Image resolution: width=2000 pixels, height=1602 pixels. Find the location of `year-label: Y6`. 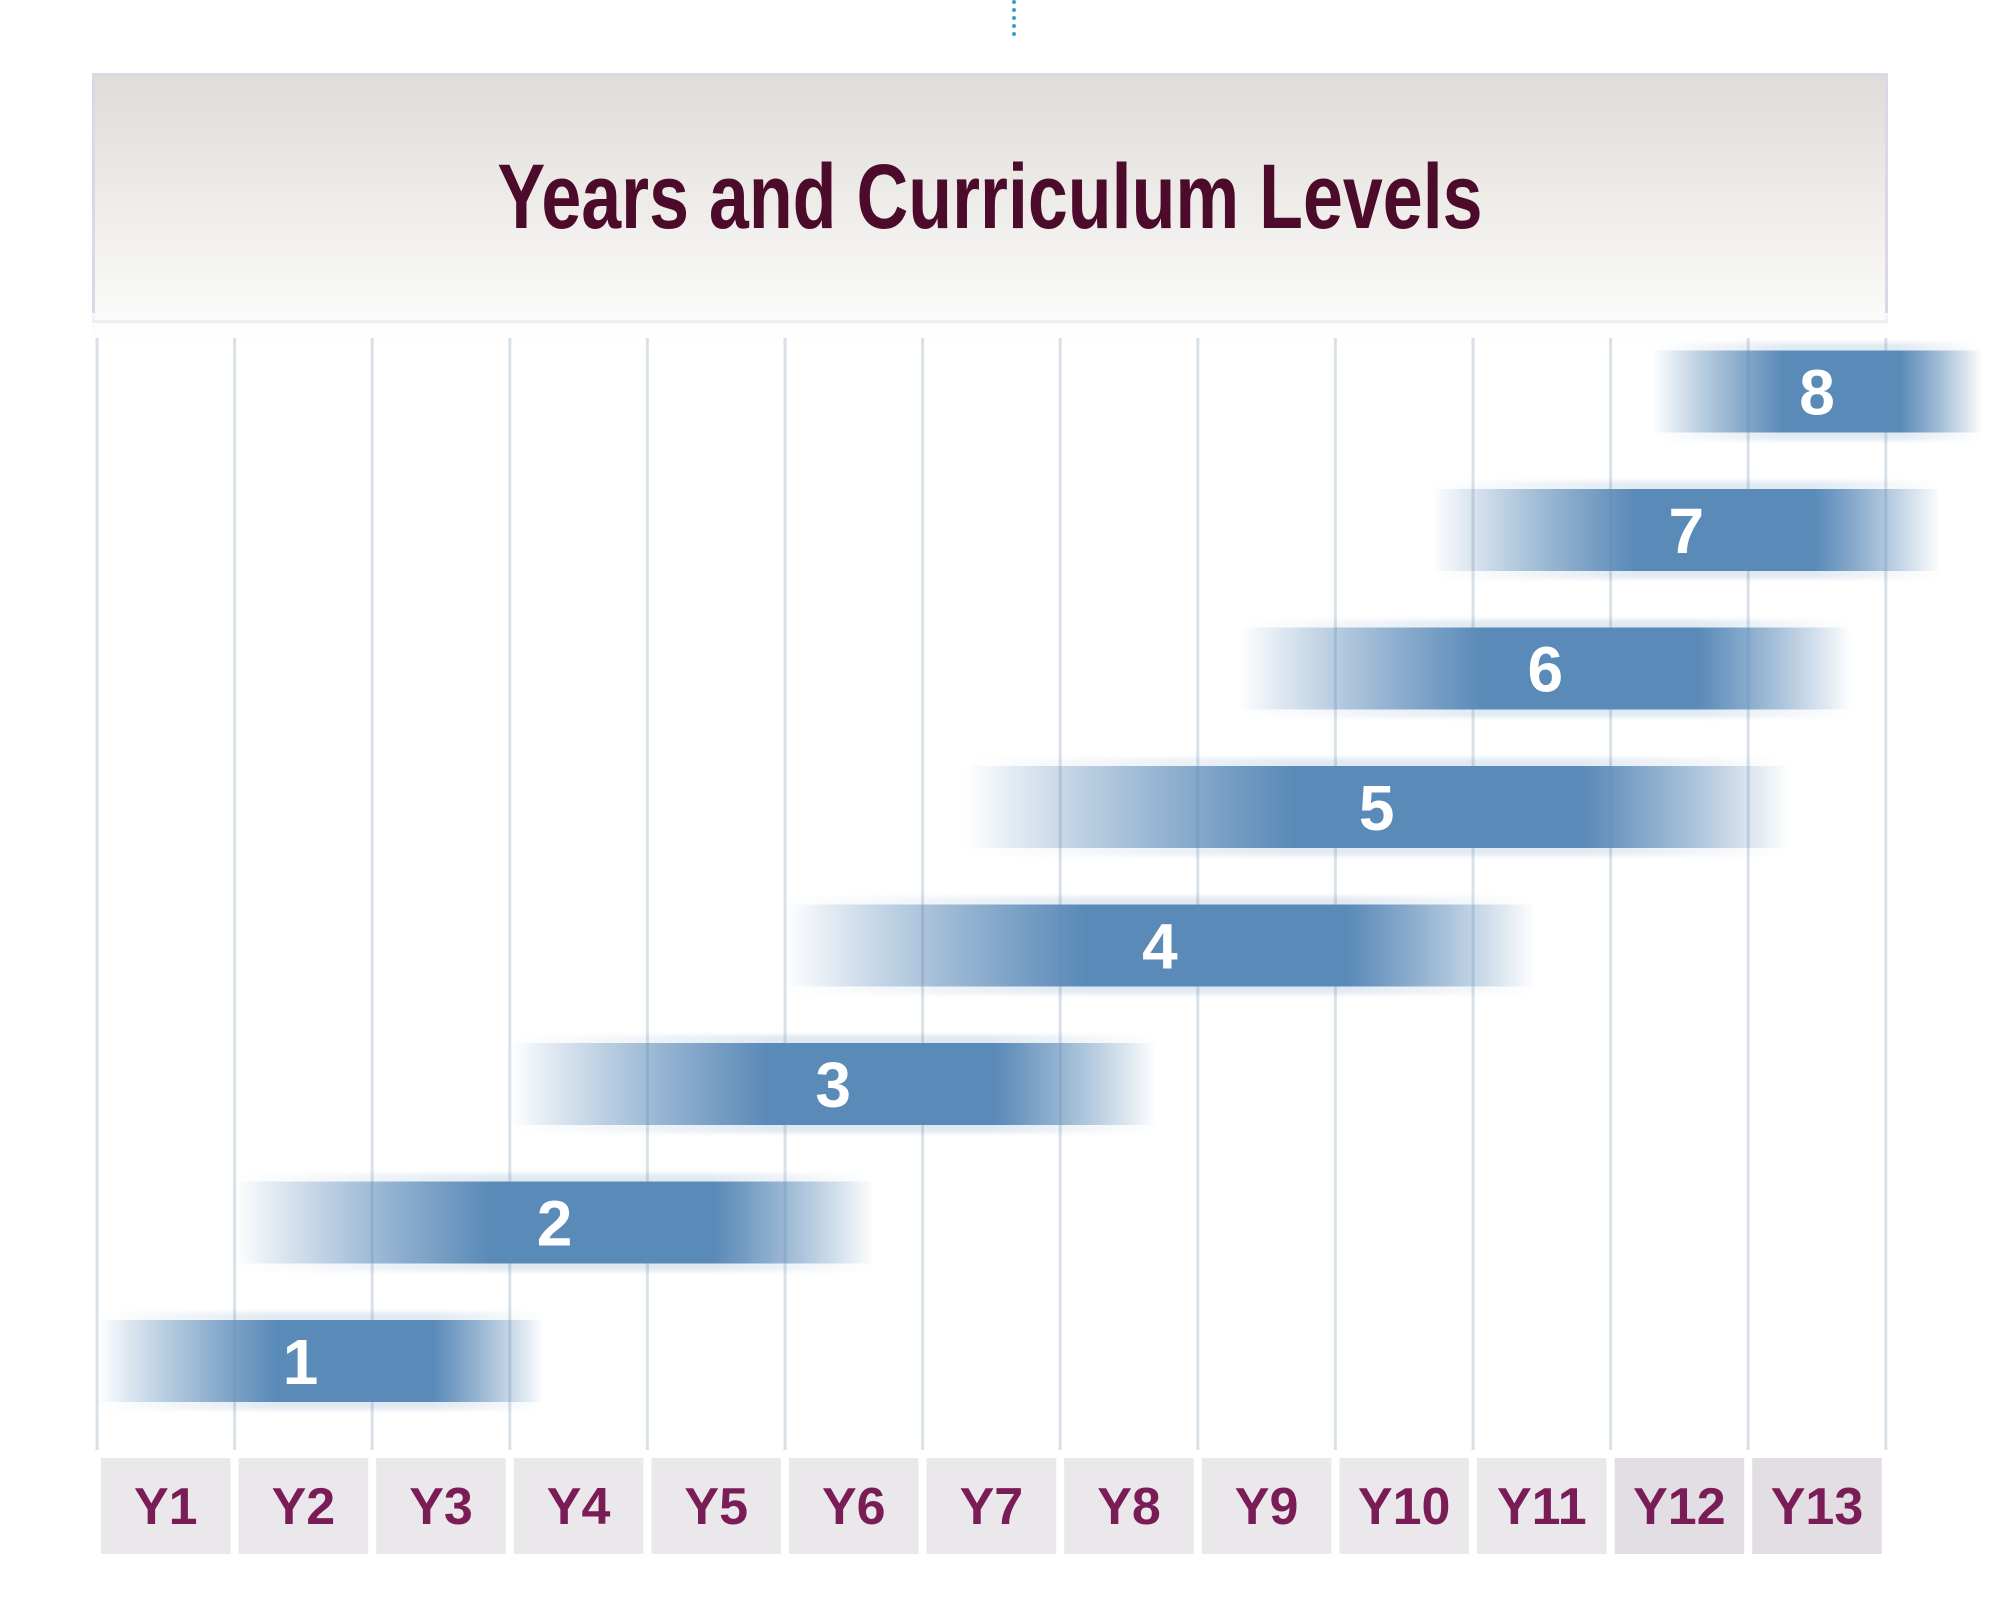

year-label: Y6 is located at coordinates (854, 1507).